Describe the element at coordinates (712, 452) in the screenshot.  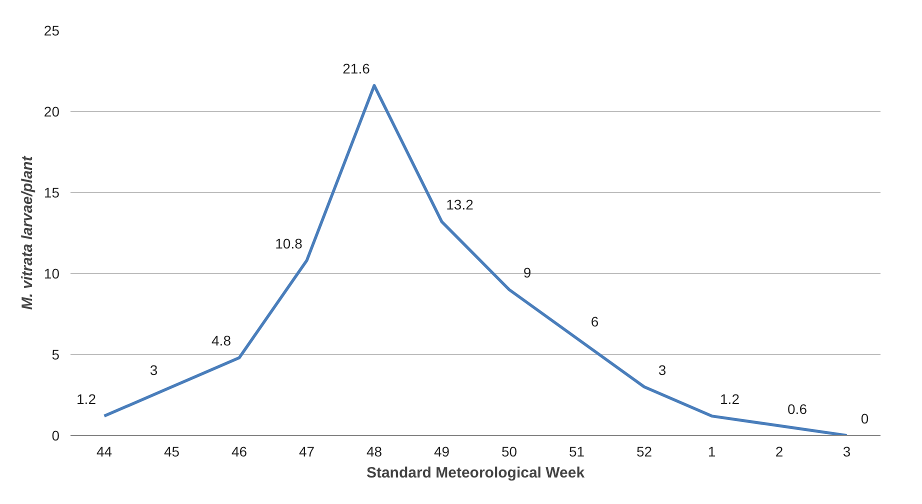
I see `x-tick-label: 1` at that location.